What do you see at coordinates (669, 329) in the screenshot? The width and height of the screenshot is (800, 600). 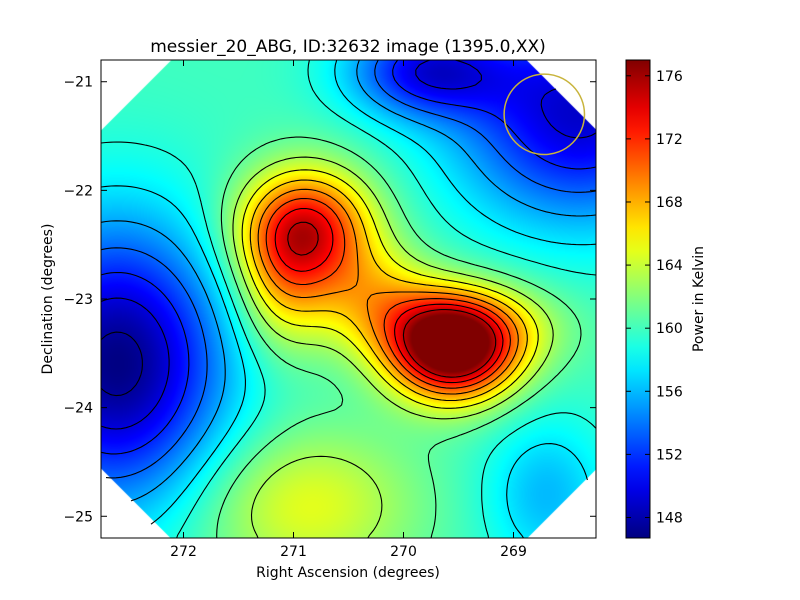 I see `colorbar-tick-label: 160` at bounding box center [669, 329].